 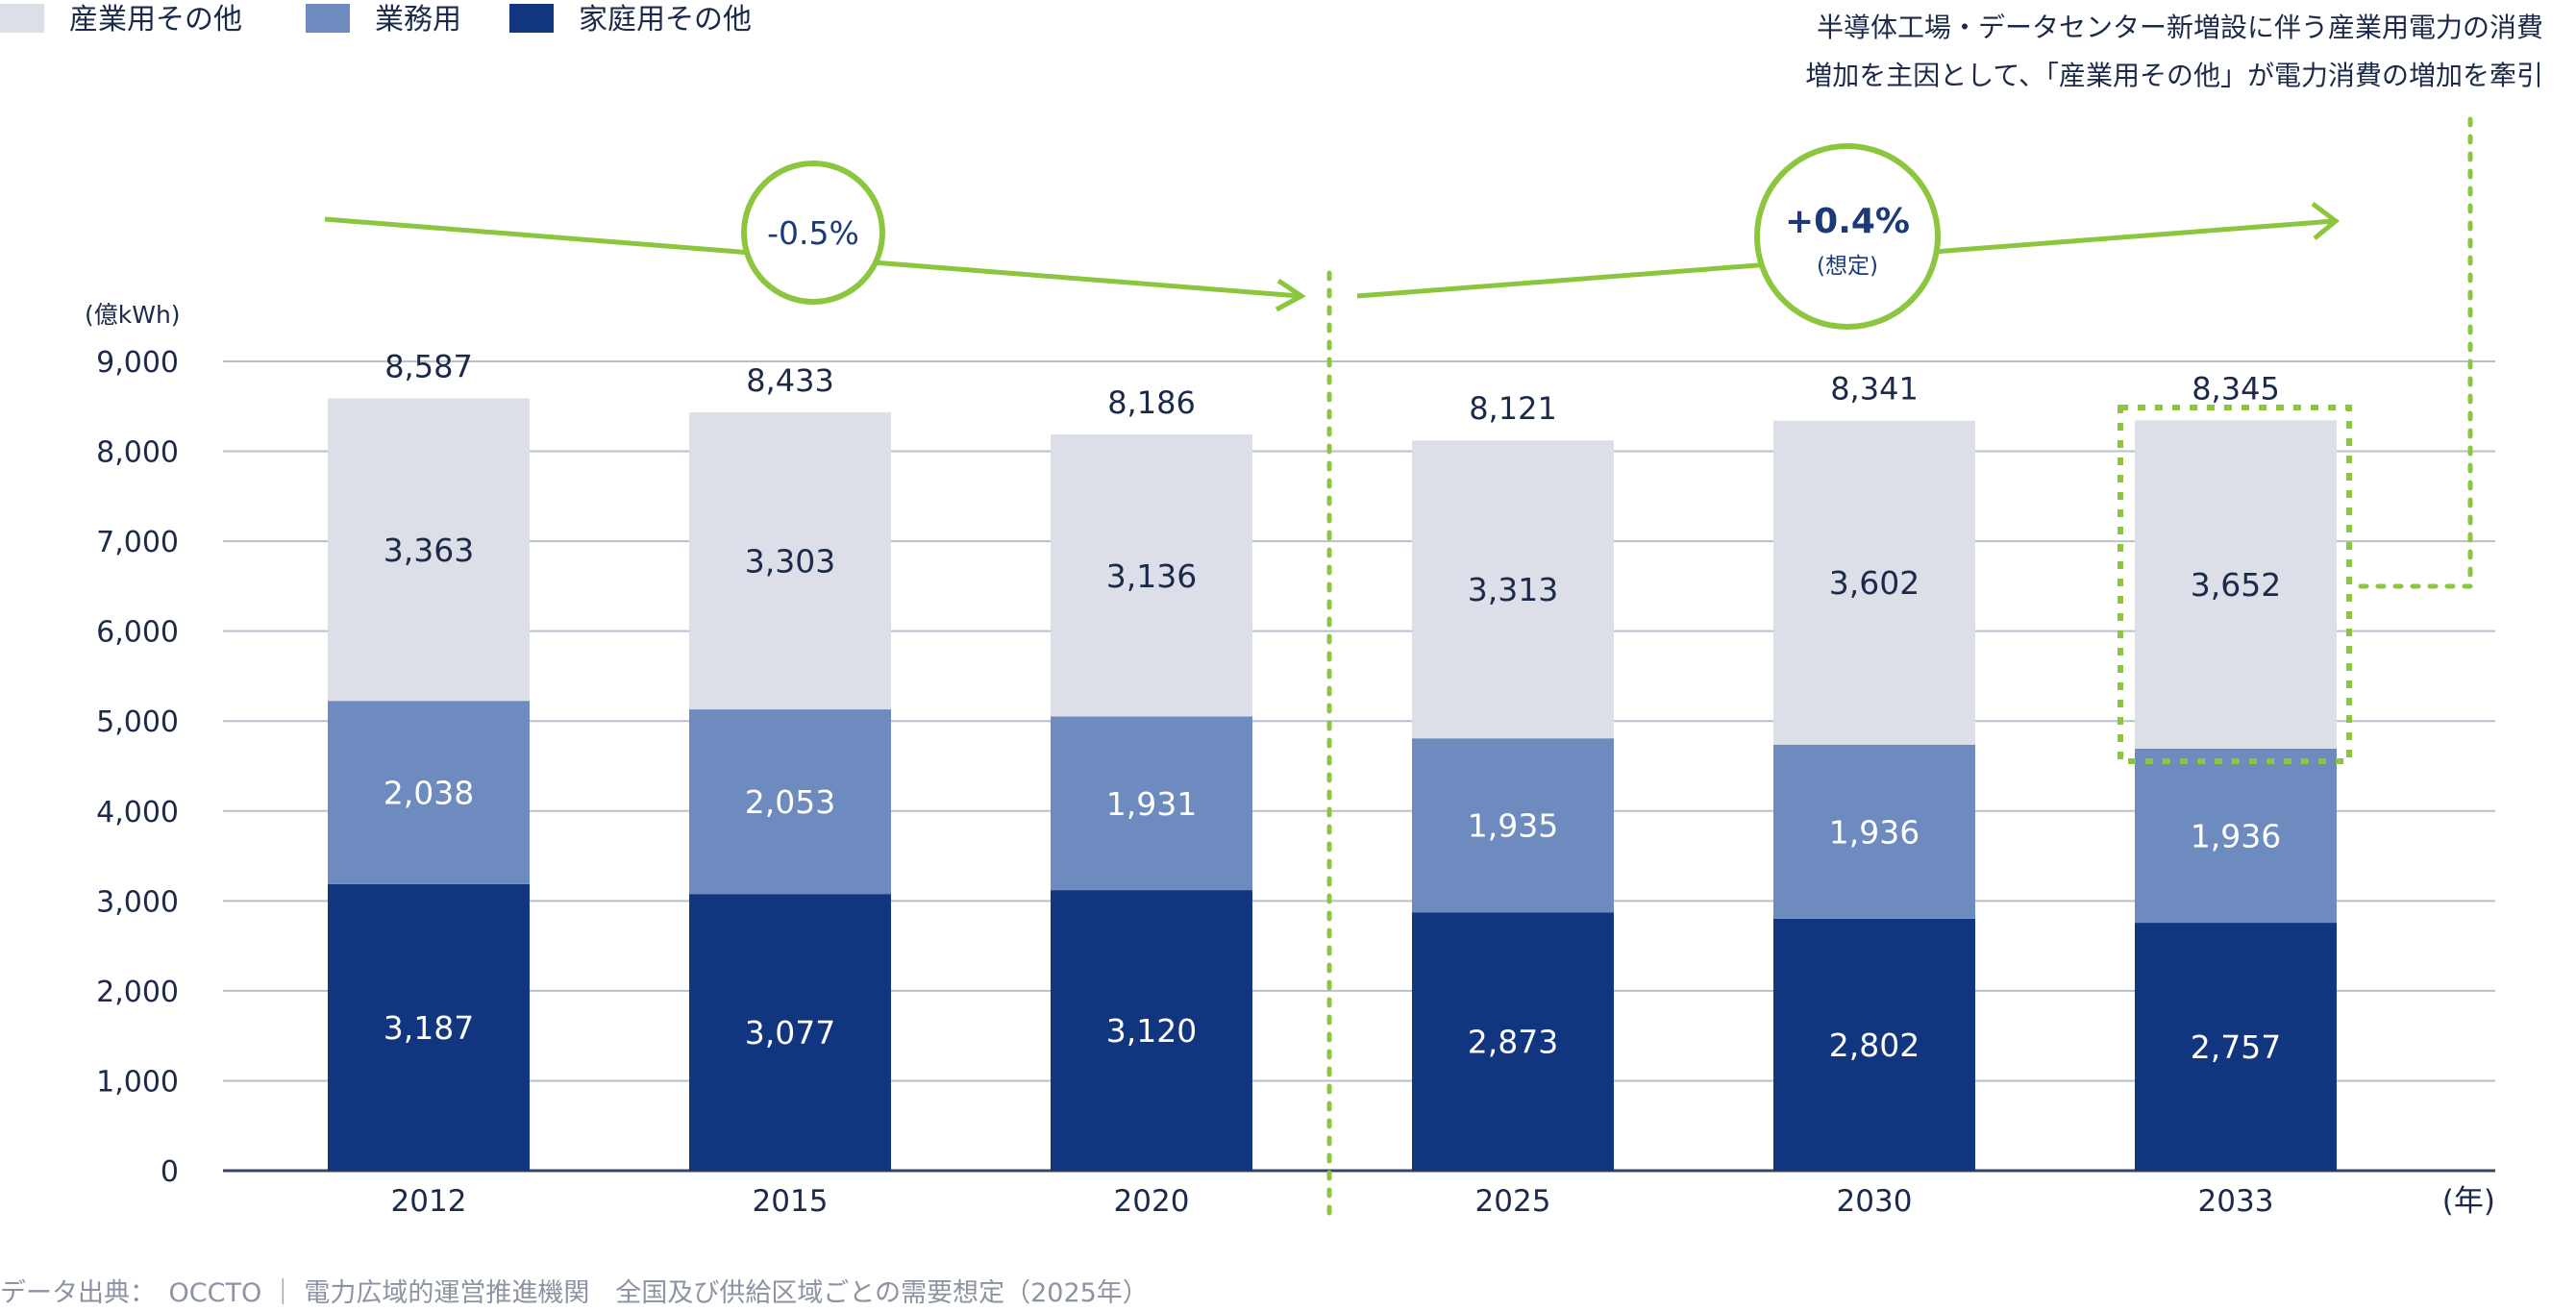 I want to click on bar-total-label: 8,345, so click(x=2236, y=389).